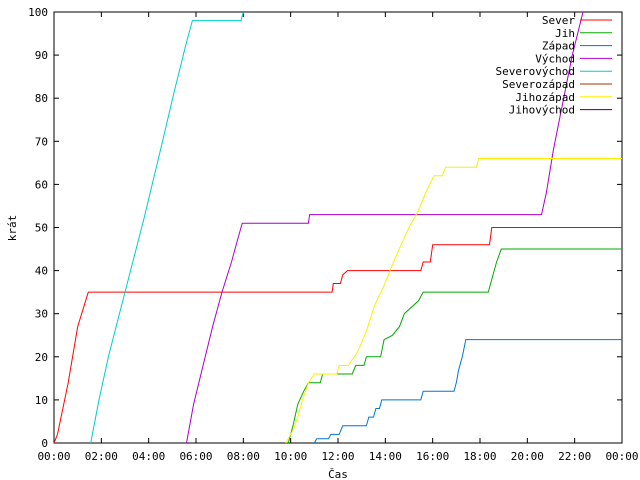 The width and height of the screenshot is (640, 480). Describe the element at coordinates (479, 456) in the screenshot. I see `x-tick-label: 18:00` at that location.